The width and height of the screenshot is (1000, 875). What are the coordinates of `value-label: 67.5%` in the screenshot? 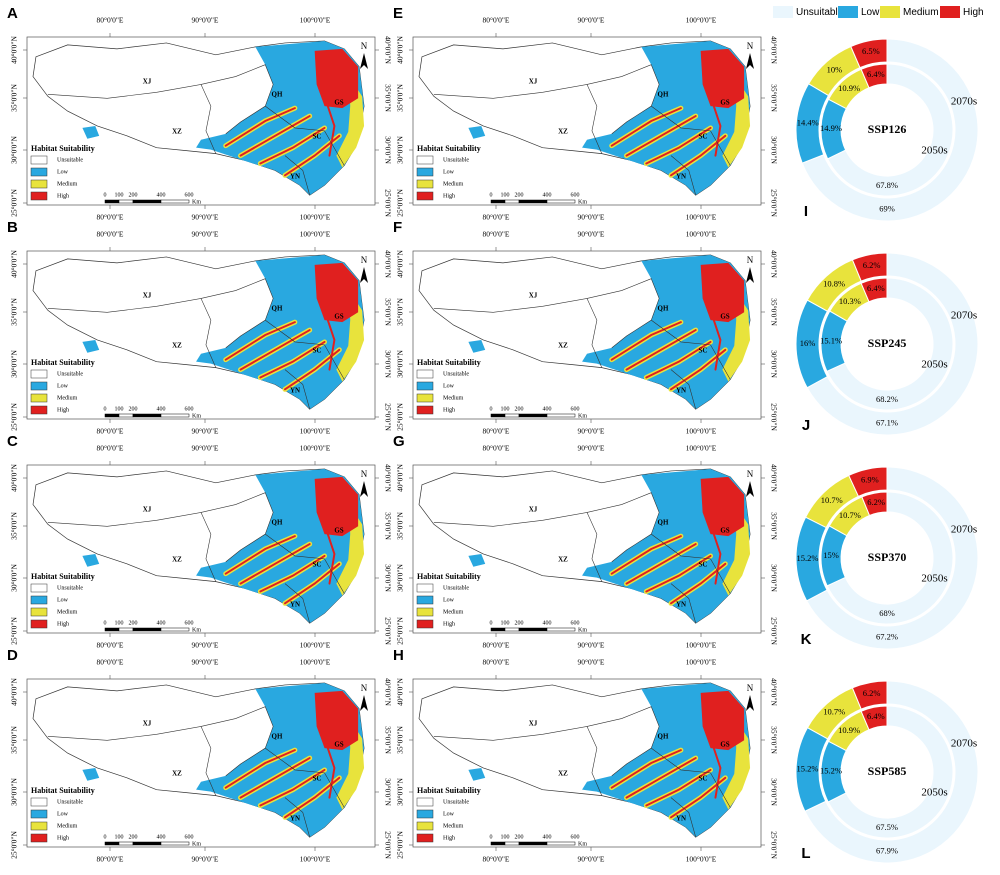 It's located at (887, 827).